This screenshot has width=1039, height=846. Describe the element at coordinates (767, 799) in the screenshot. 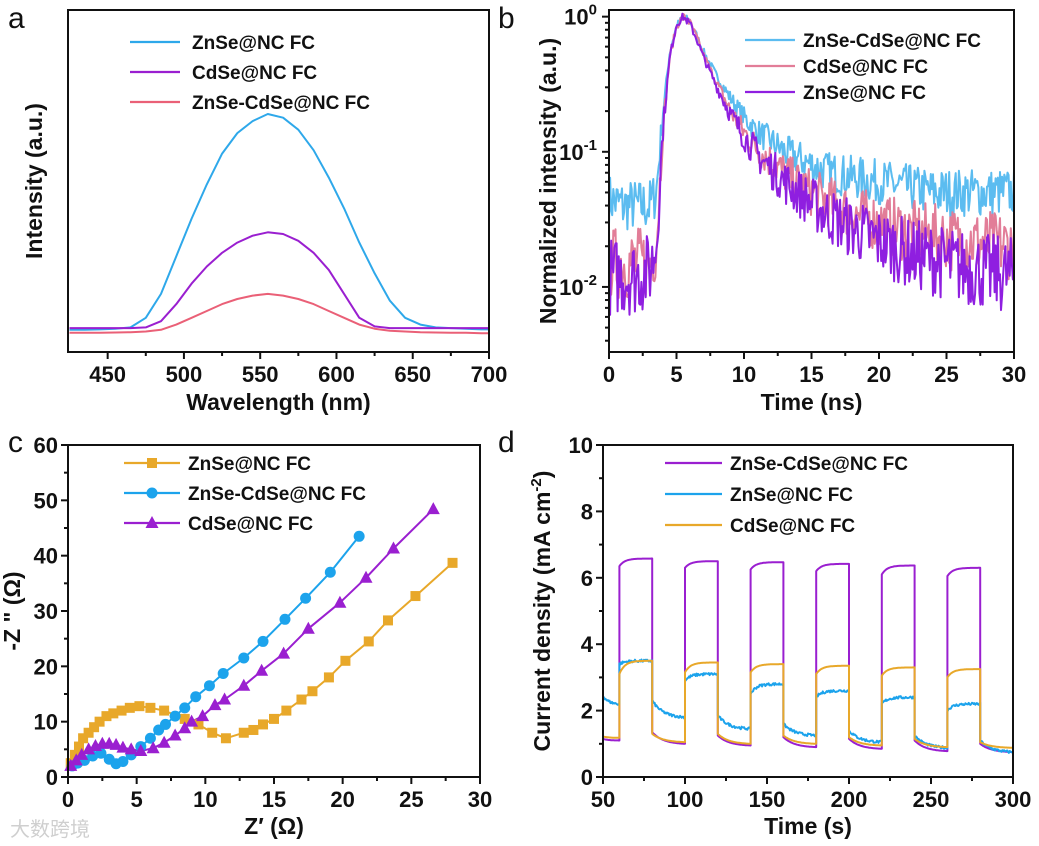

I see `x-tick-label: 150` at that location.